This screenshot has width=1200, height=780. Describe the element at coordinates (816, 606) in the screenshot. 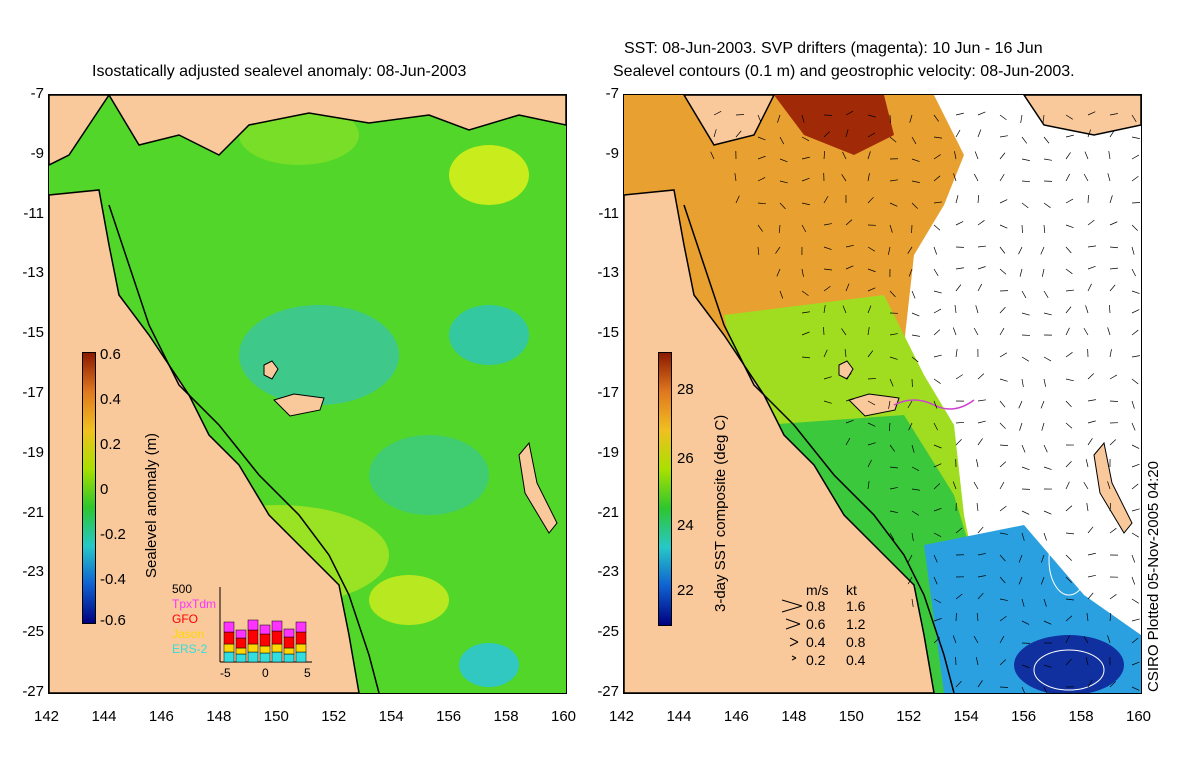

I see `velocity-legend-ms: 0.8` at that location.